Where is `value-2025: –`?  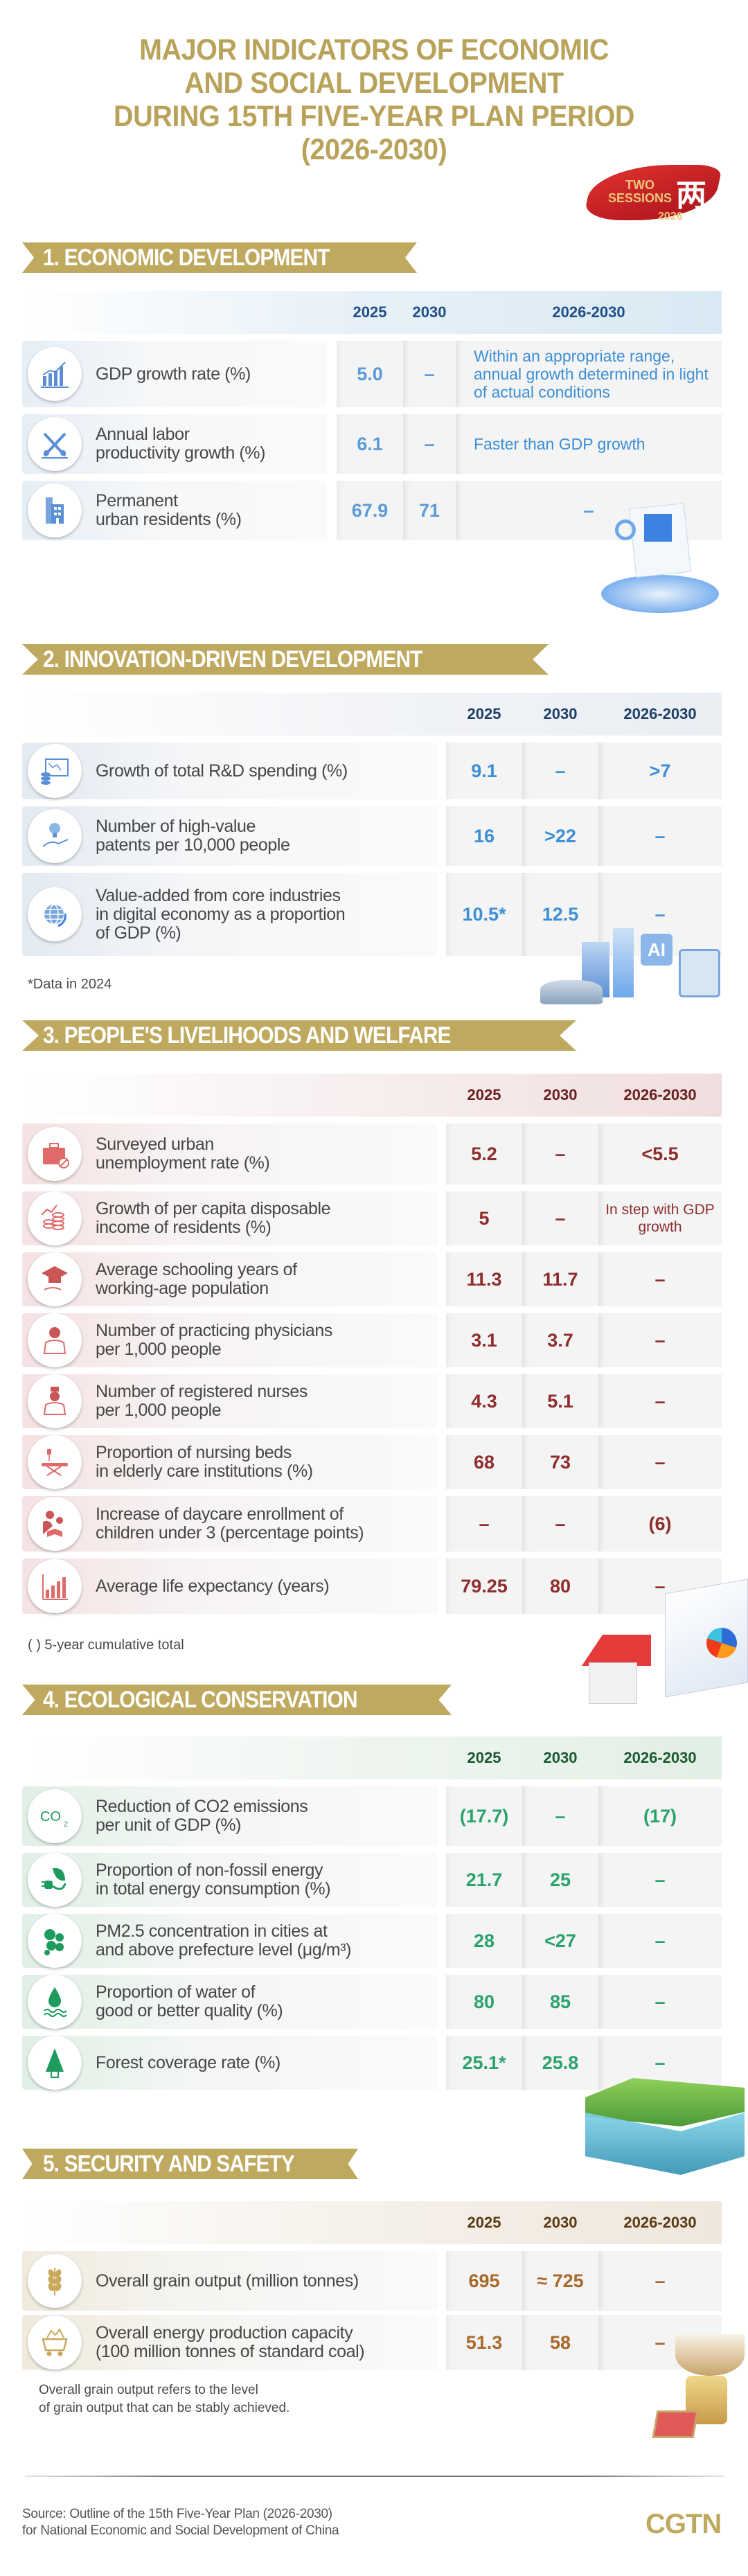 value-2025: – is located at coordinates (484, 1524).